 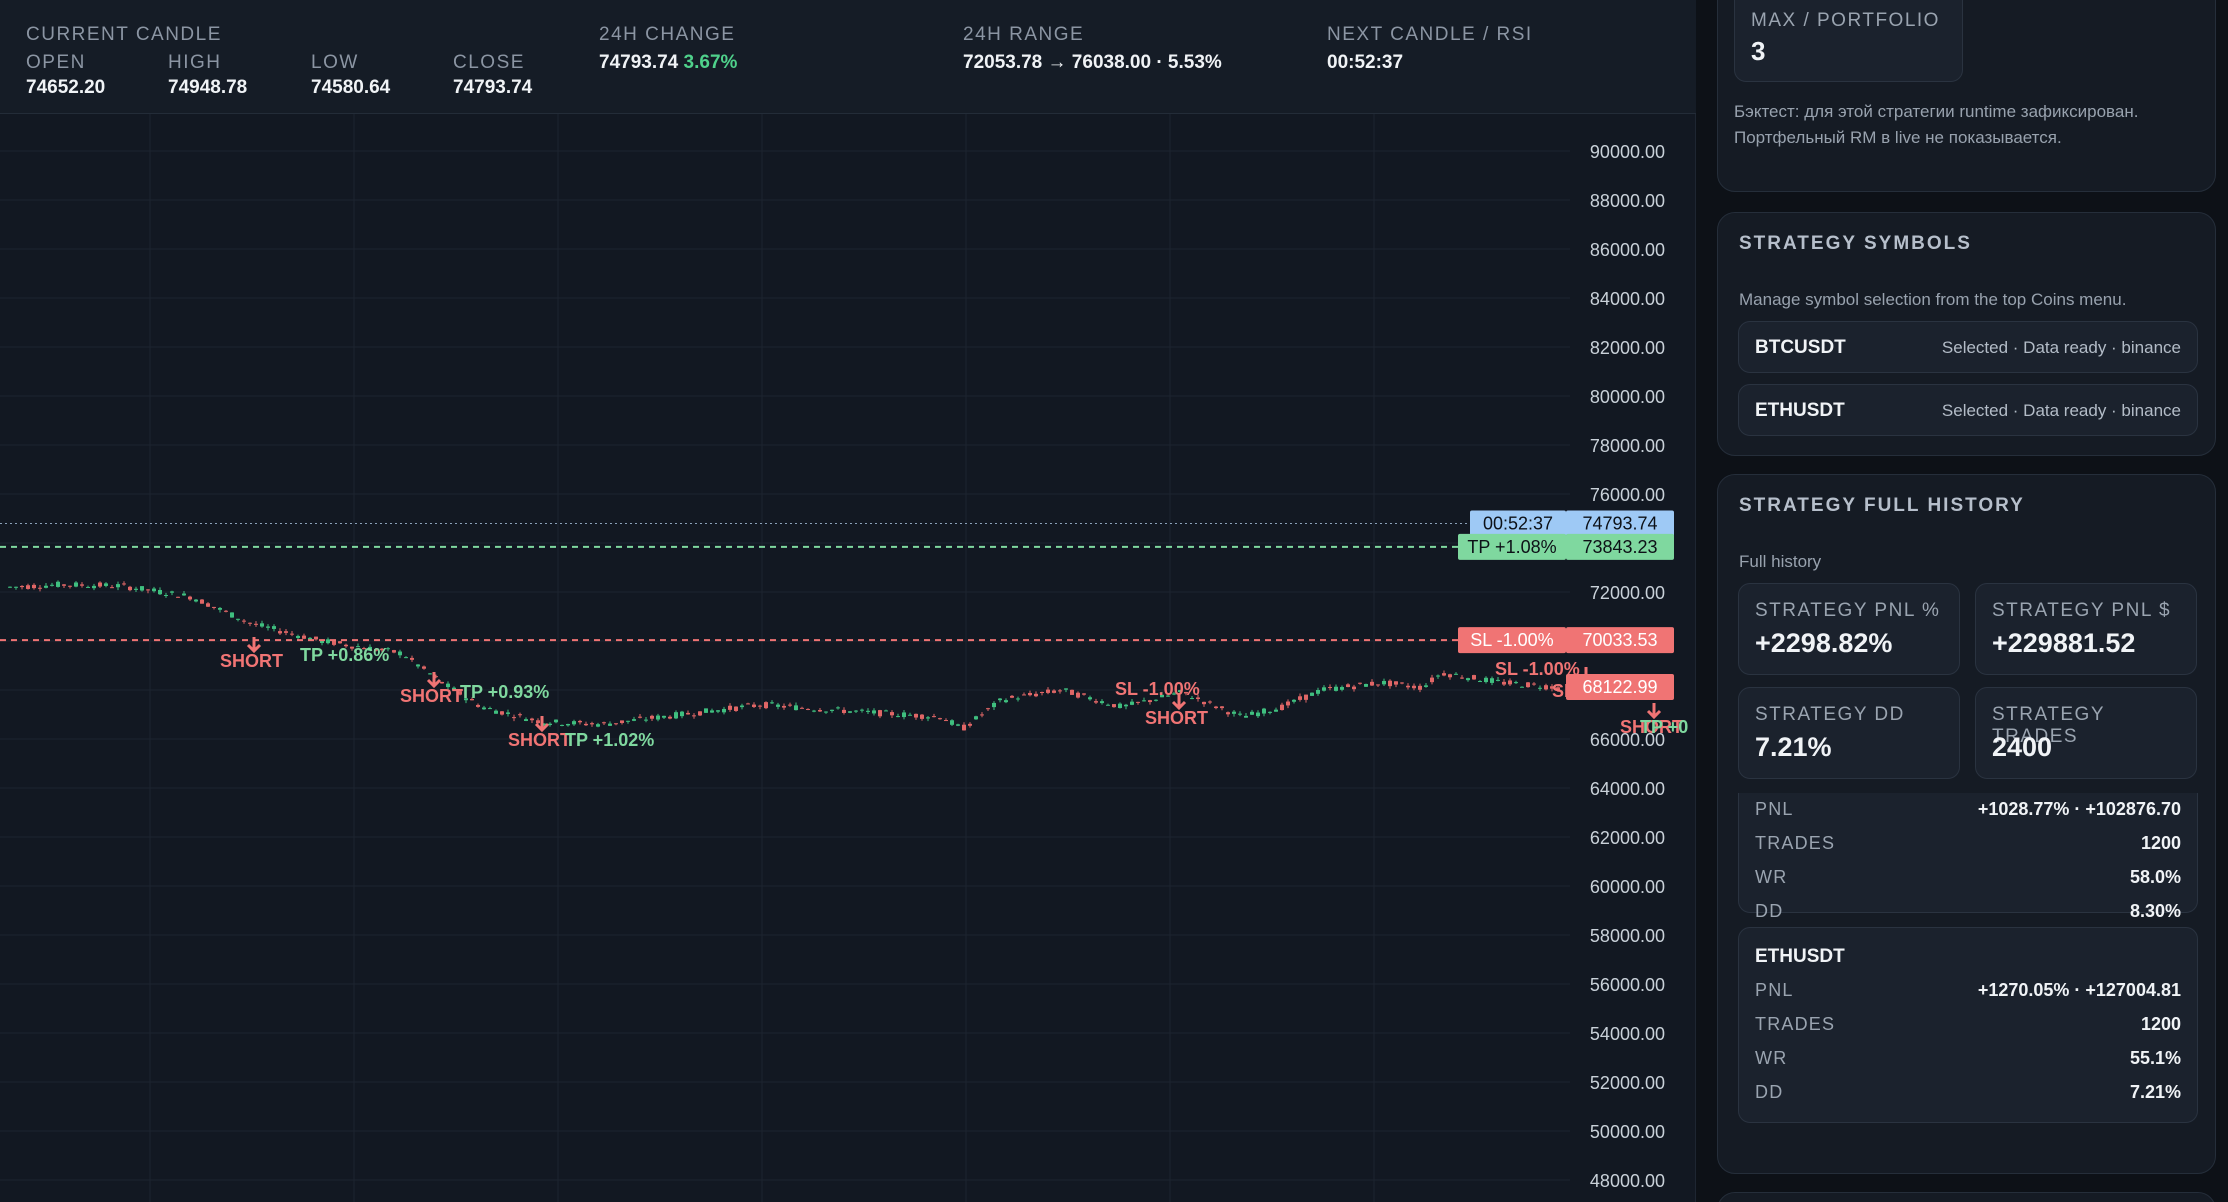 What do you see at coordinates (2155, 911) in the screenshot?
I see `btc-dd-value: 8.30%` at bounding box center [2155, 911].